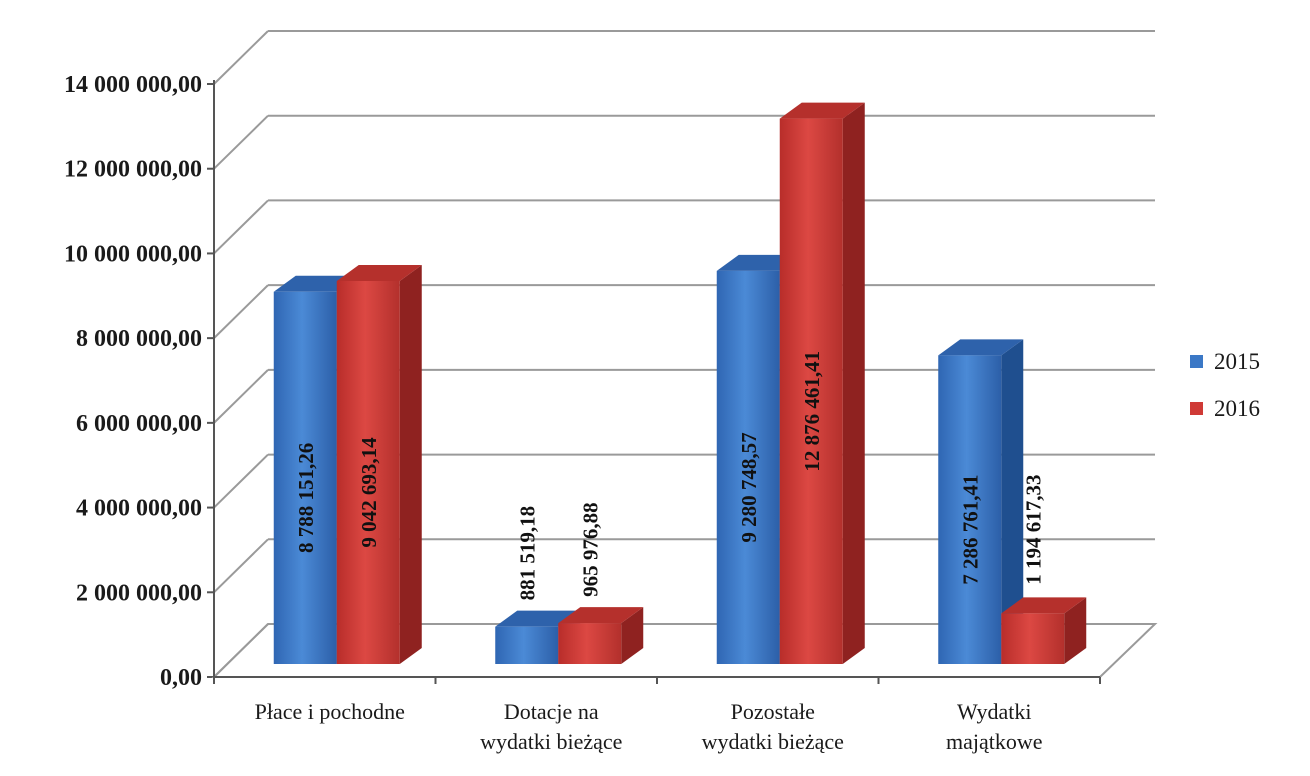 The width and height of the screenshot is (1310, 776). What do you see at coordinates (1225, 385) in the screenshot?
I see `legend: 2015 2016` at bounding box center [1225, 385].